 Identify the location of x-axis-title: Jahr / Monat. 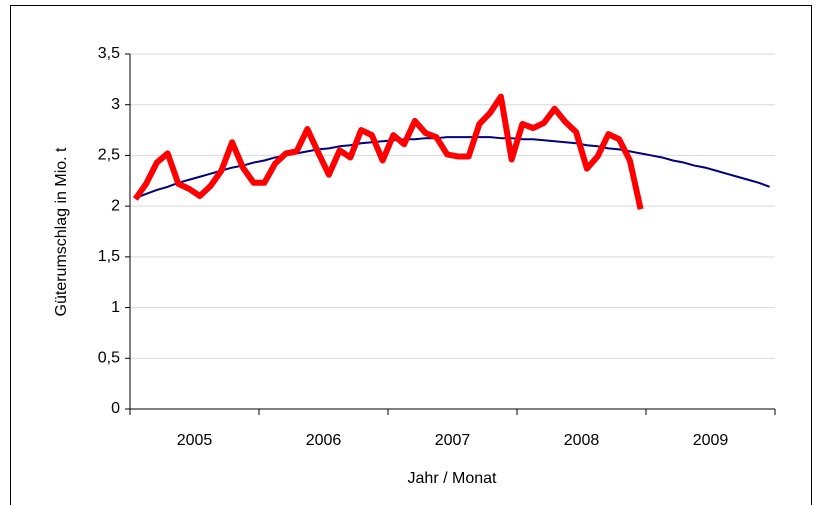
(452, 478).